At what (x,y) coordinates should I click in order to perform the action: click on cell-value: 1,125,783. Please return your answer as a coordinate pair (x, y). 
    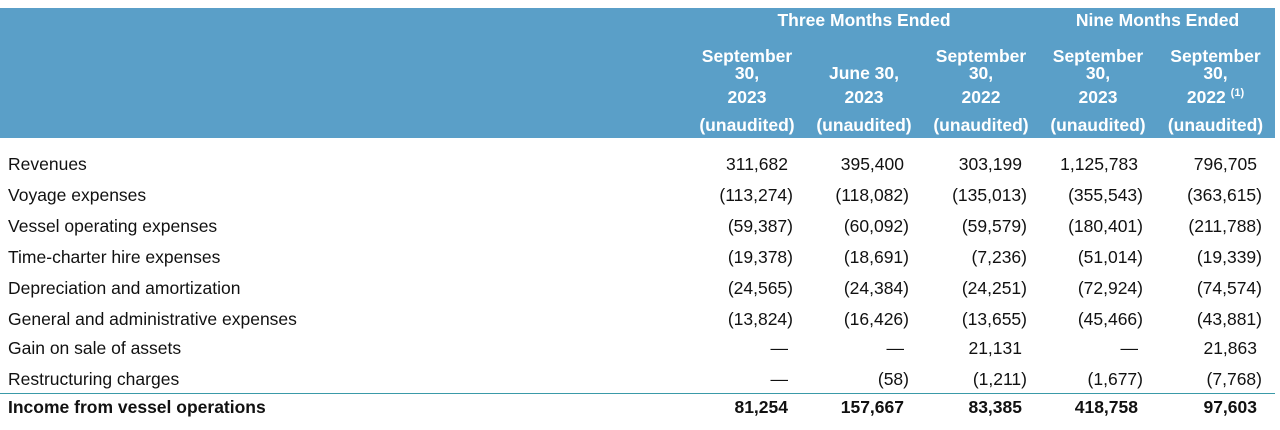
    Looking at the image, I should click on (1099, 164).